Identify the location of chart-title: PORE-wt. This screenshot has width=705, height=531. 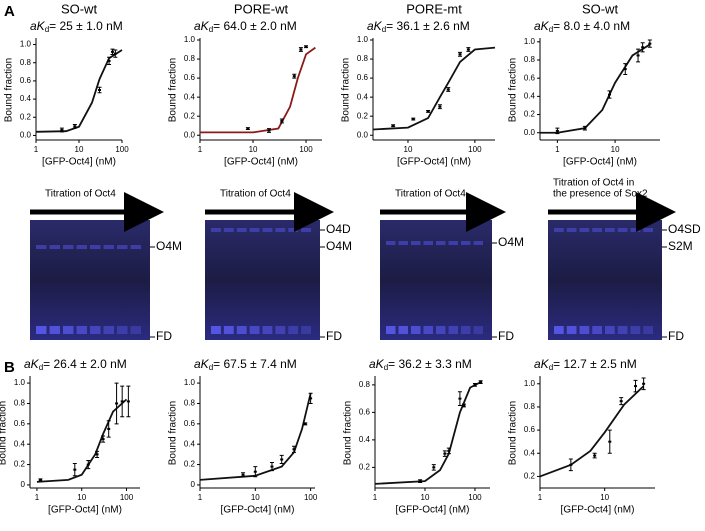
(261, 8).